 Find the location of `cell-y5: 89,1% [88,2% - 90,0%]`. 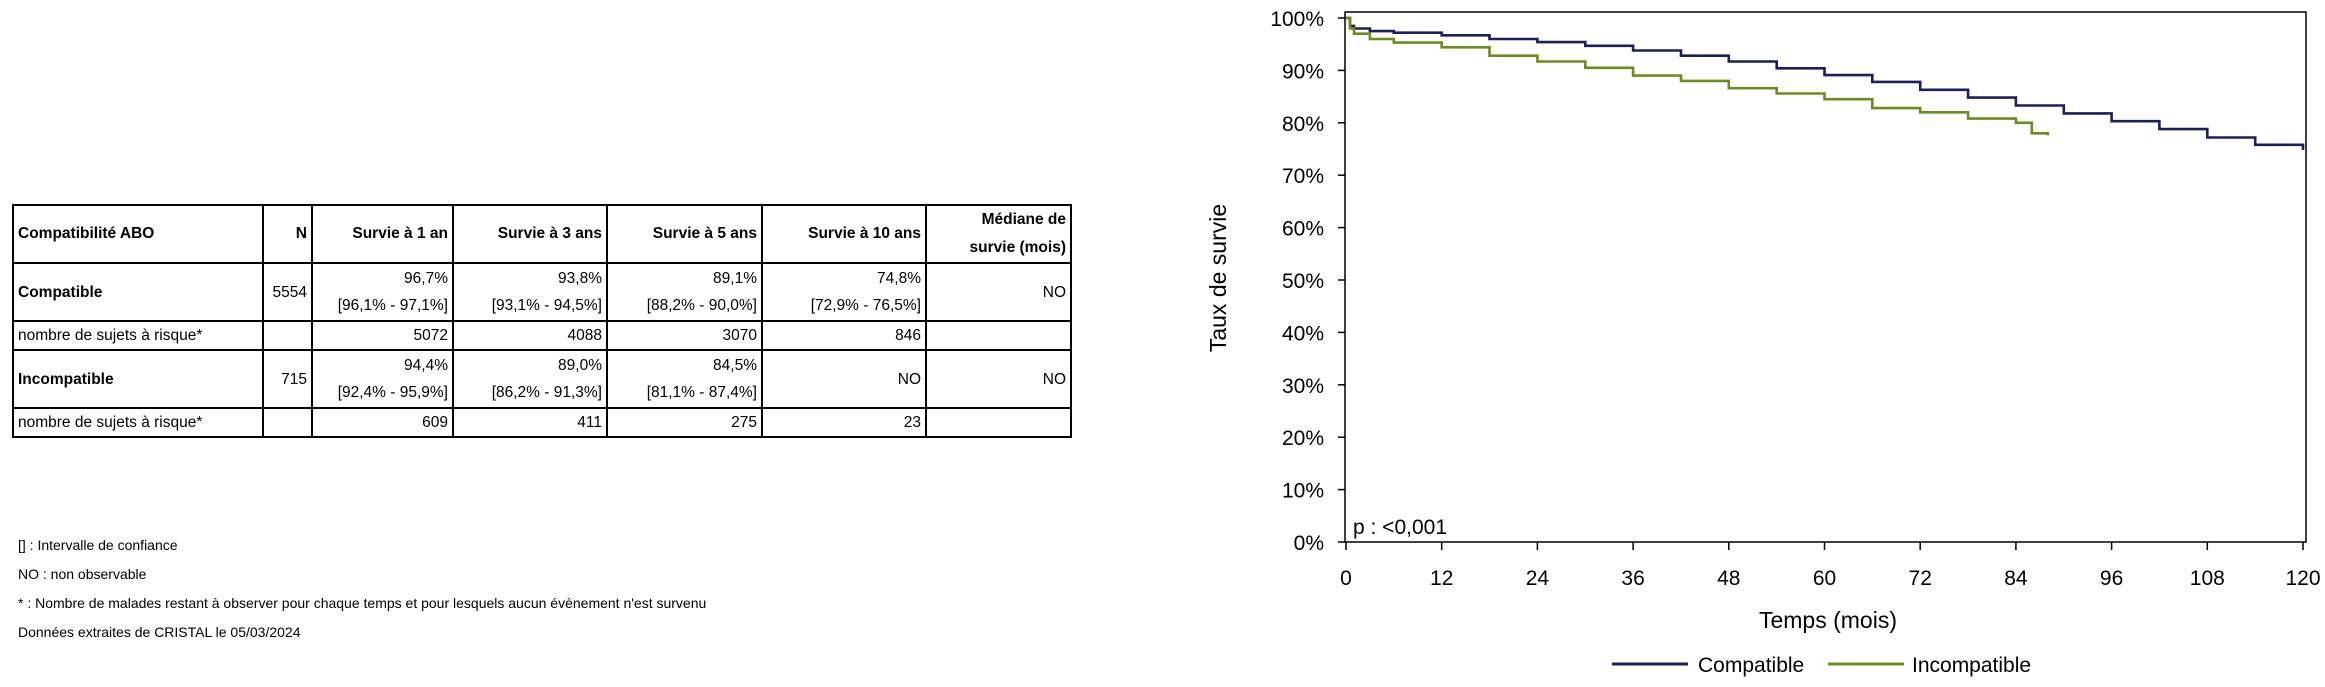

cell-y5: 89,1% [88,2% - 90,0%] is located at coordinates (684, 292).